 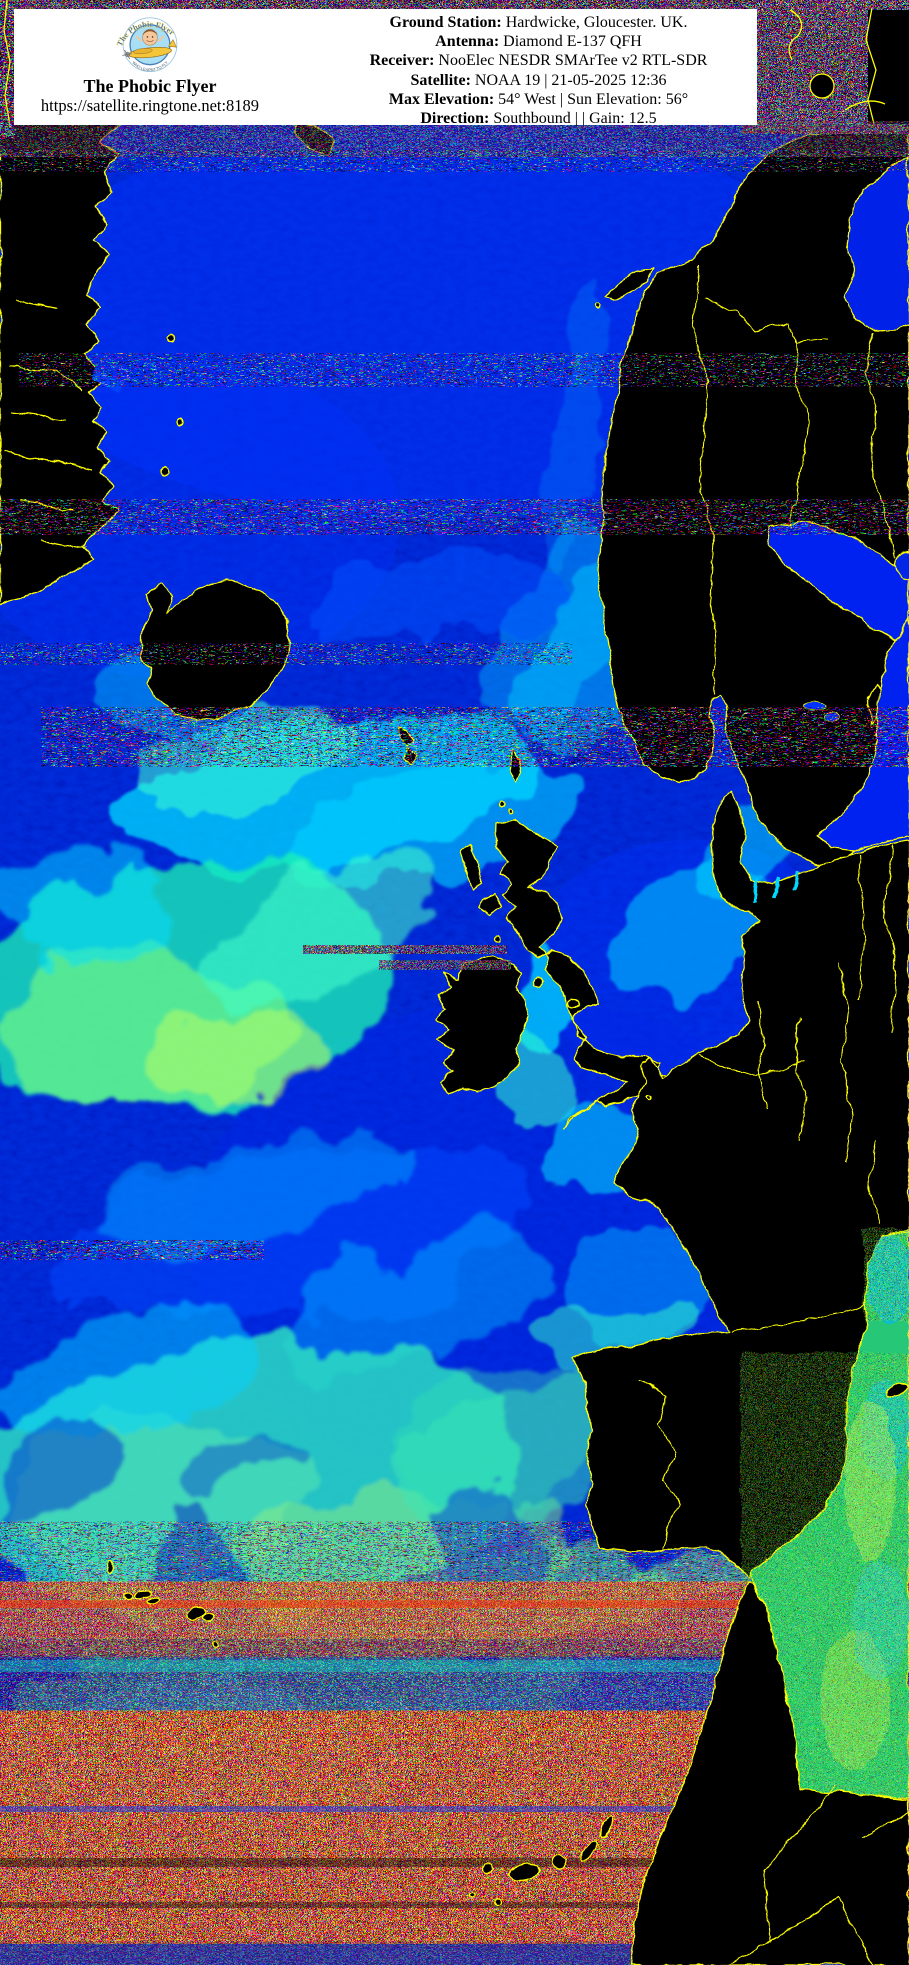 I want to click on airplane-icon, so click(x=149, y=49).